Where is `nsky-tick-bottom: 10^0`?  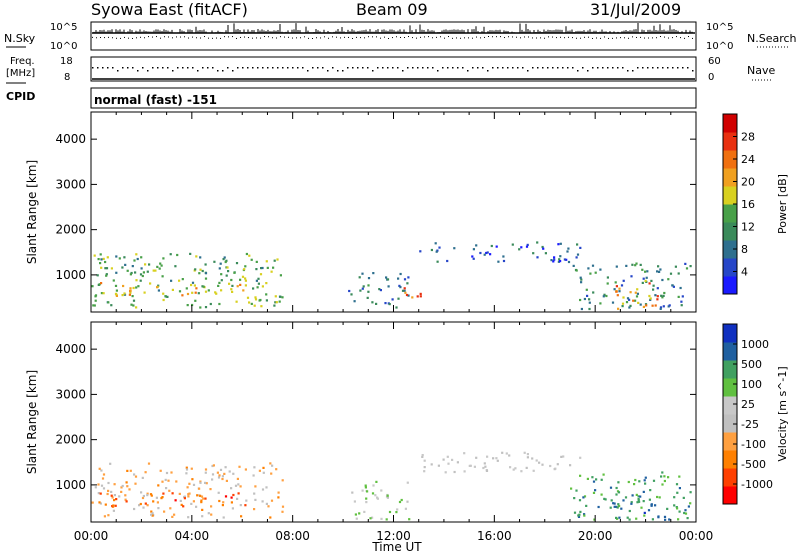
nsky-tick-bottom: 10^0 is located at coordinates (63, 46).